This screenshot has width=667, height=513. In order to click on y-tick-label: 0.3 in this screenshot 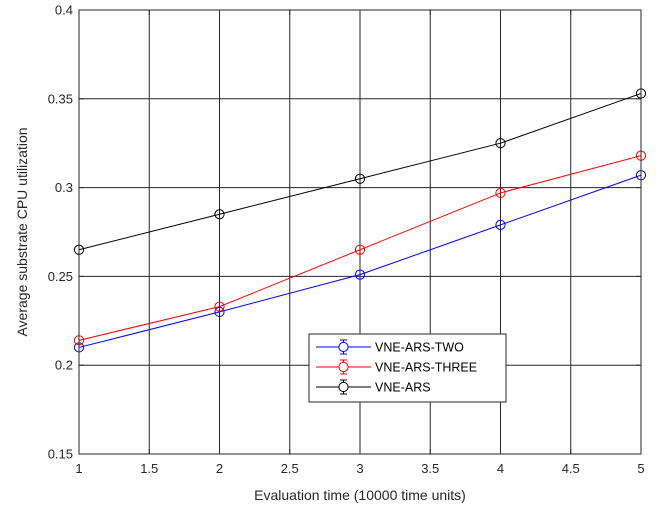, I will do `click(64, 187)`.